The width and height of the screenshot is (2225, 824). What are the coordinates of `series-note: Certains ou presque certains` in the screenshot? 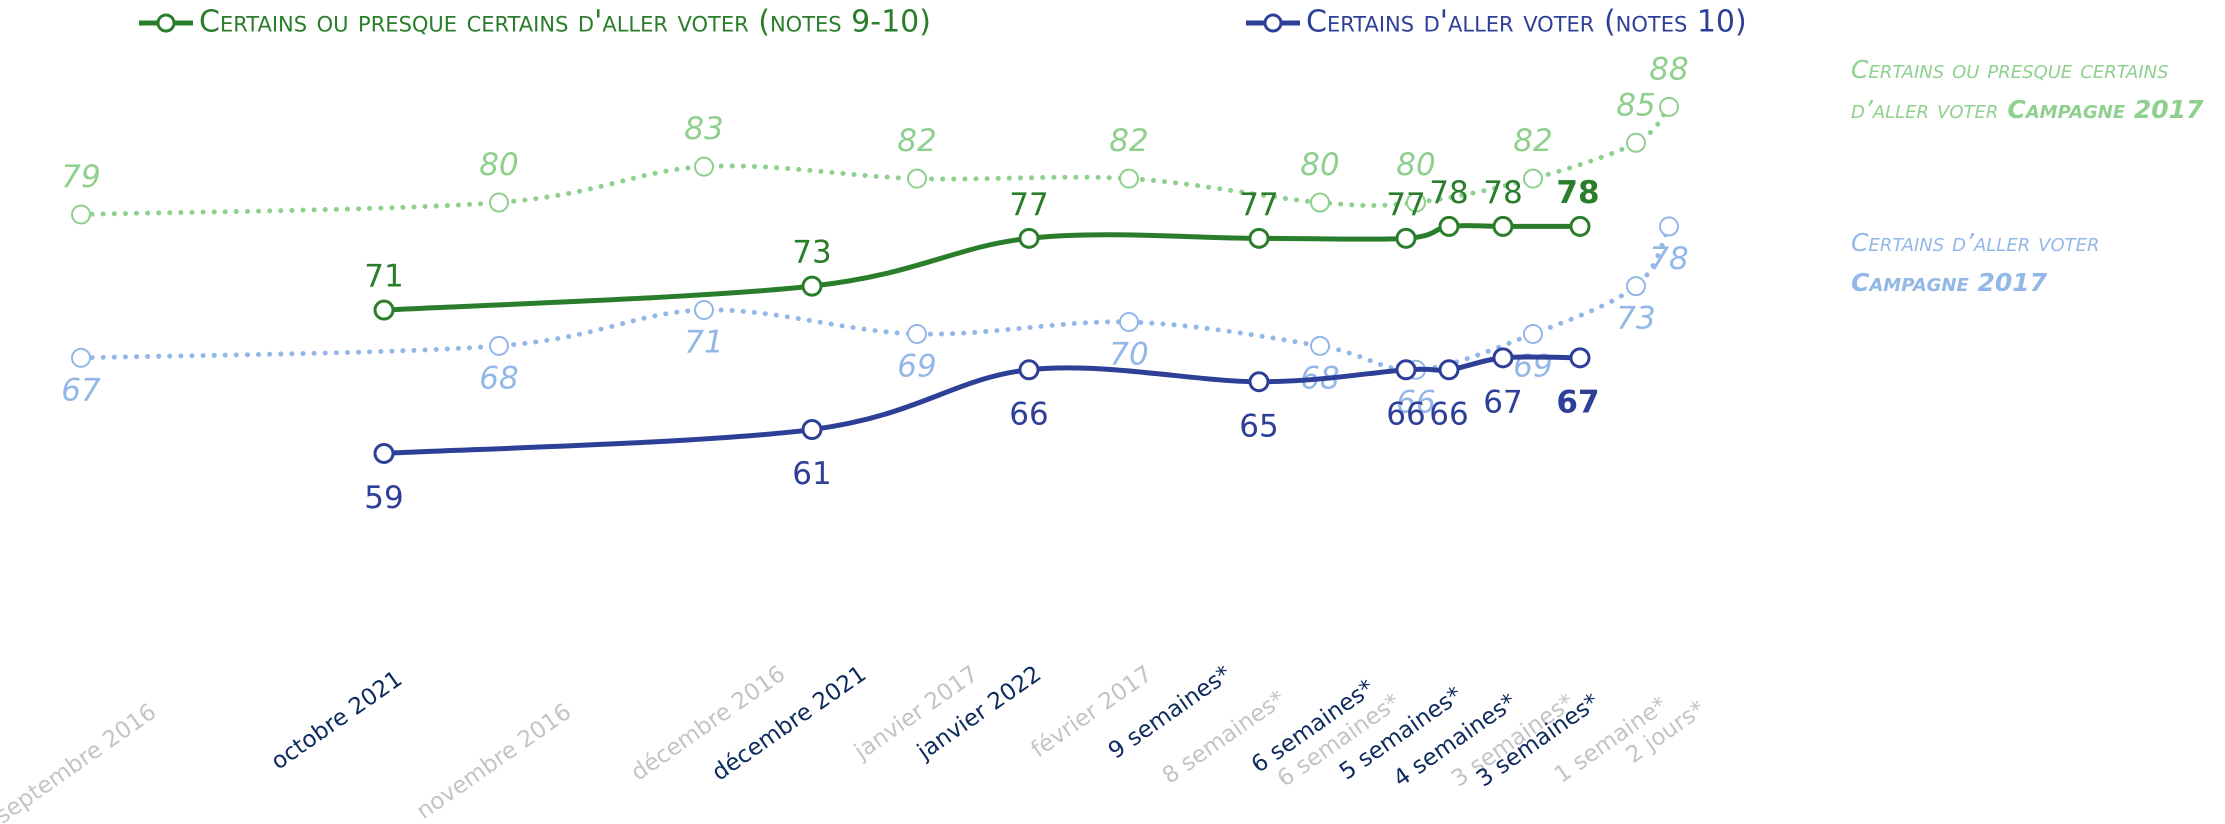 It's located at (2010, 69).